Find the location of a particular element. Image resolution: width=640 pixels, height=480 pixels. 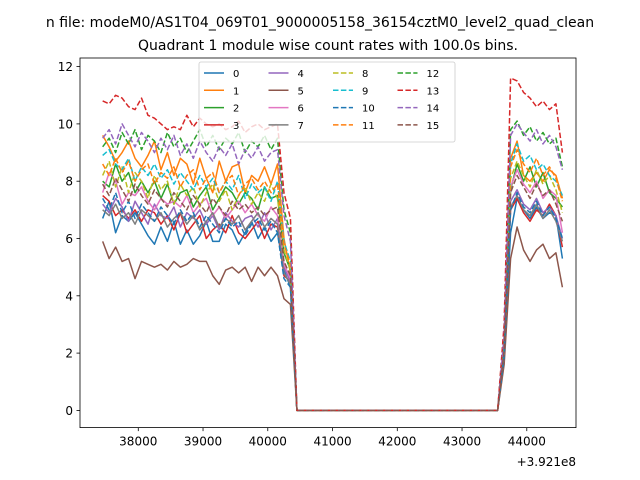

y-tick-label: 4 is located at coordinates (69, 296).